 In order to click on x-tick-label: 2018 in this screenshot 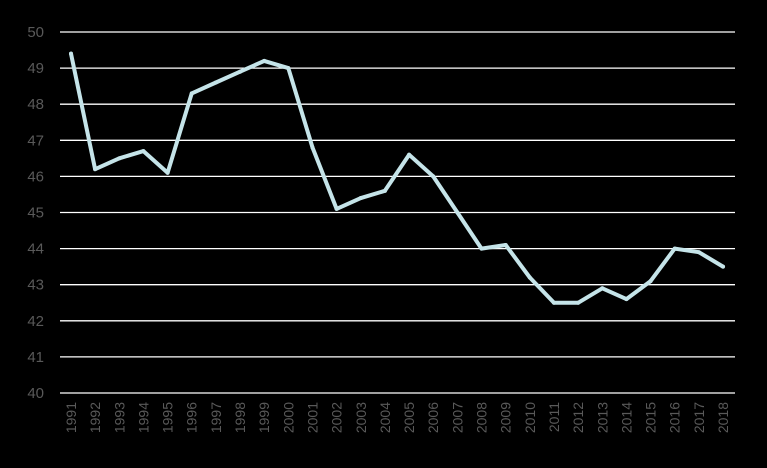, I will do `click(723, 417)`.